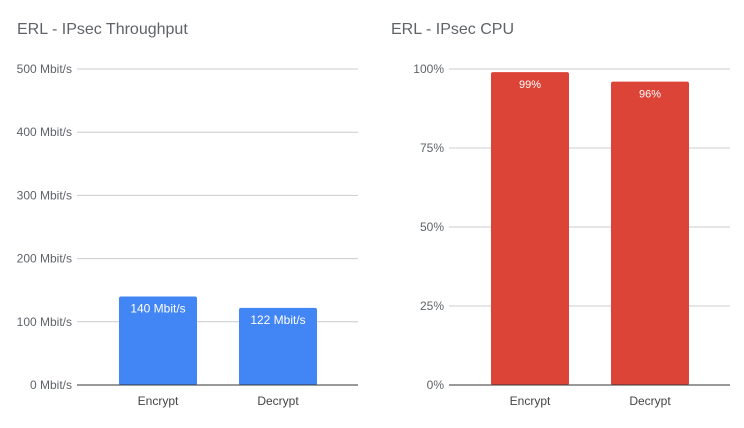 The width and height of the screenshot is (744, 428). What do you see at coordinates (530, 228) in the screenshot?
I see `cpu-bar-encrypt` at bounding box center [530, 228].